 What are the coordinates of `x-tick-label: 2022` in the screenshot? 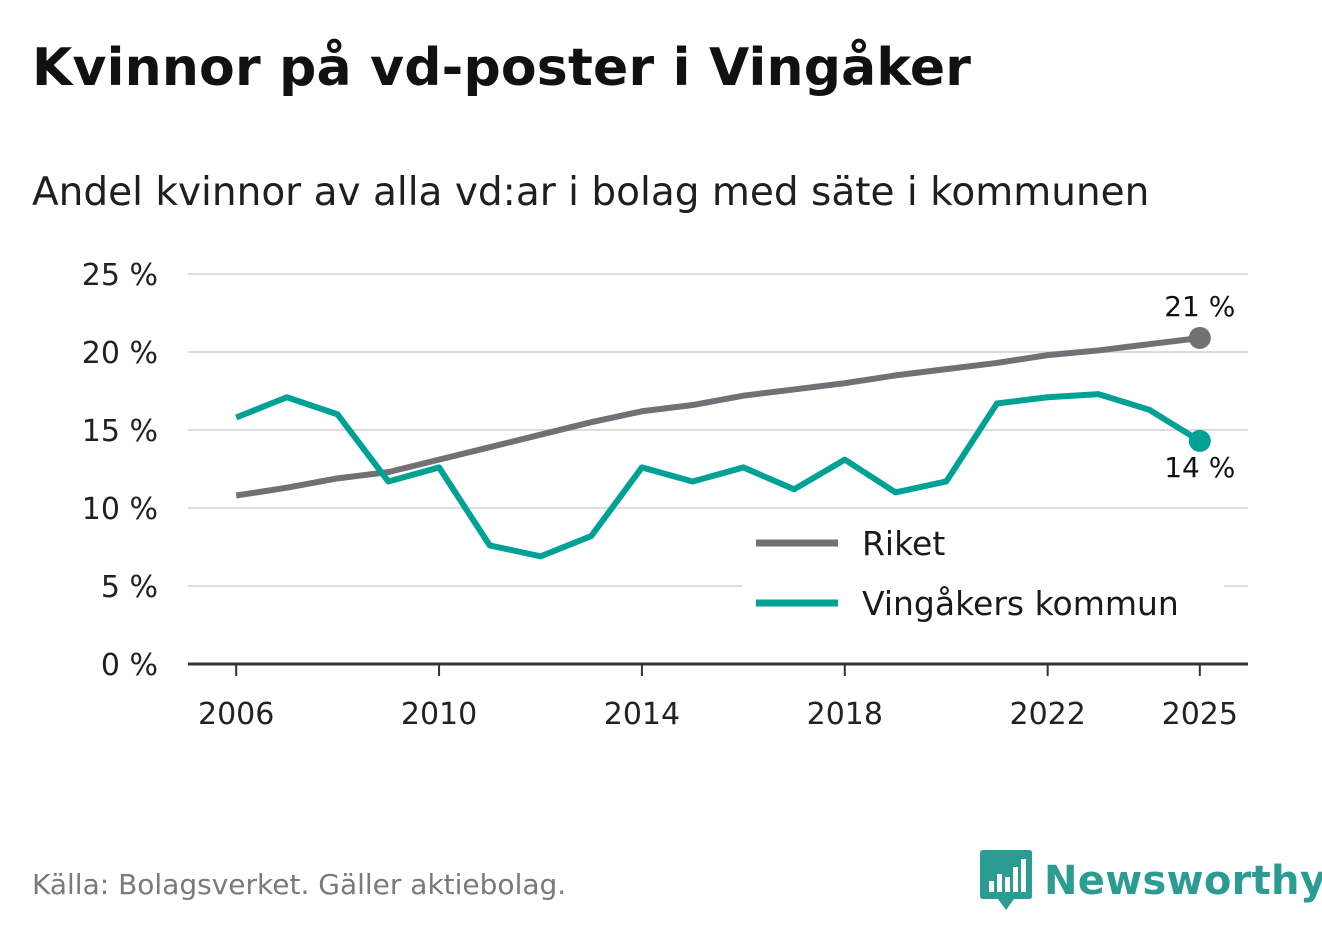 It's located at (1047, 714).